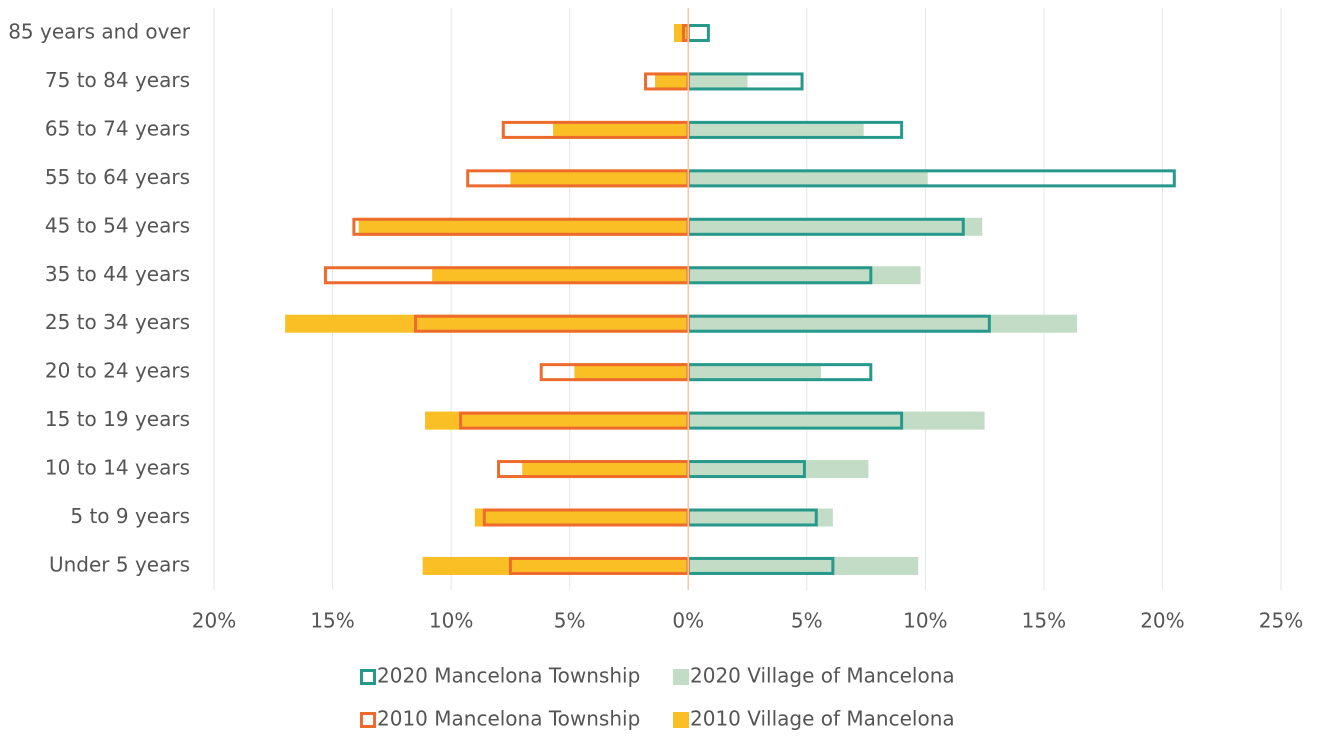 The height and width of the screenshot is (736, 1317). What do you see at coordinates (688, 621) in the screenshot?
I see `x-tick-label: 0%` at bounding box center [688, 621].